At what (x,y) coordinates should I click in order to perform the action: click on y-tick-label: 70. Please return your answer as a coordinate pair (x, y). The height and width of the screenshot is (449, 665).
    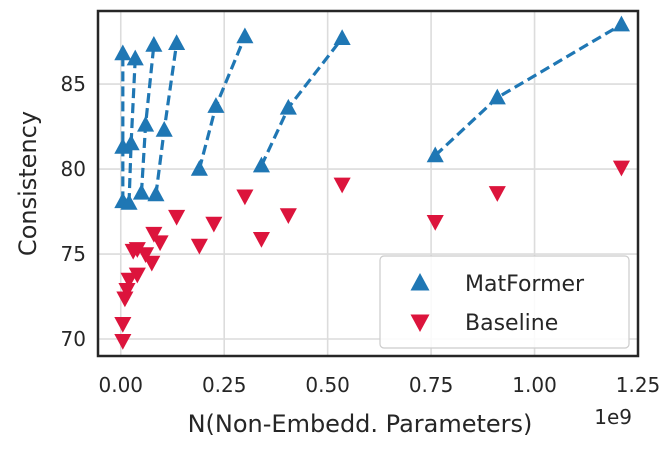
    Looking at the image, I should click on (73, 339).